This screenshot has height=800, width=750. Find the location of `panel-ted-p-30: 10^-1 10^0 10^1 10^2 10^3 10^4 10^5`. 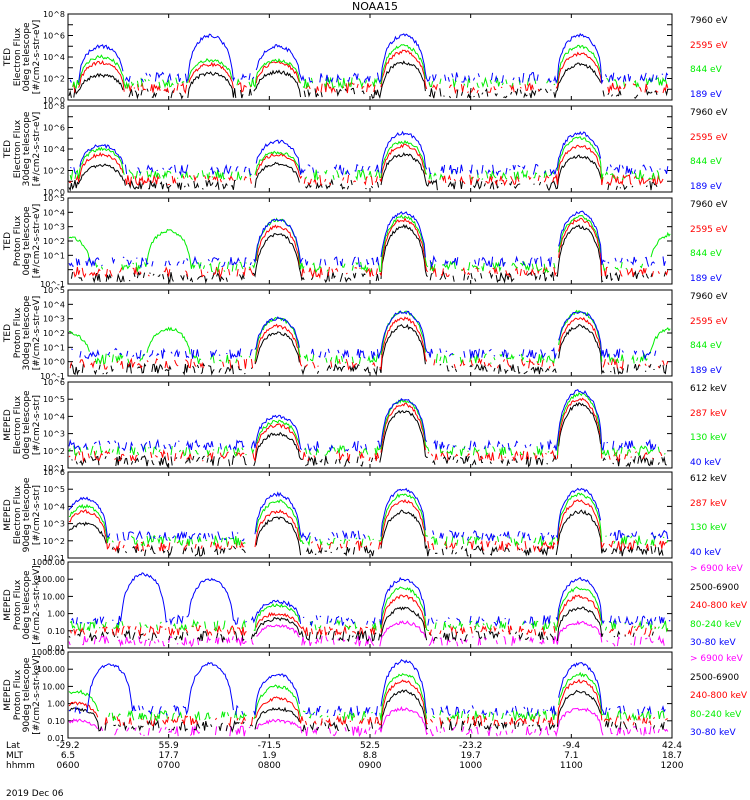

panel-ted-p-30: 10^-1 10^0 10^1 10^2 10^3 10^4 10^5 is located at coordinates (356, 333).